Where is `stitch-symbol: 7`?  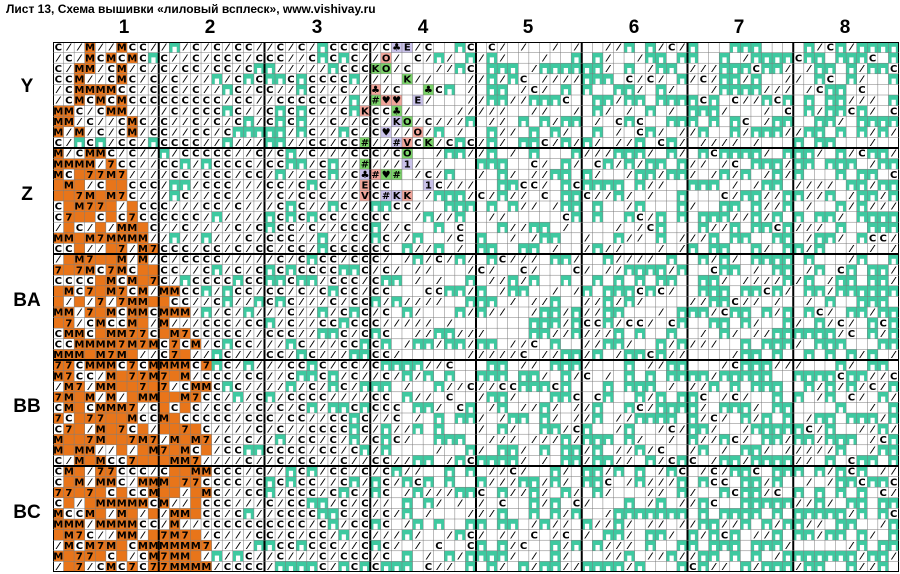 stitch-symbol: 7 is located at coordinates (90, 175).